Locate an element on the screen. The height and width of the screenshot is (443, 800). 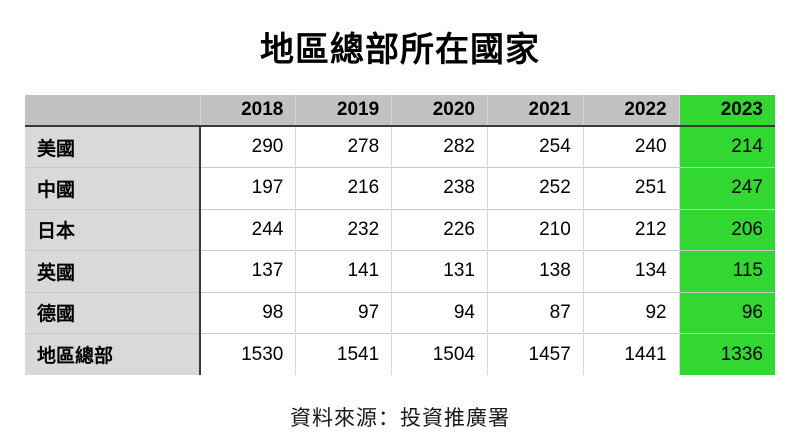
value-cell: 1336 is located at coordinates (726, 354).